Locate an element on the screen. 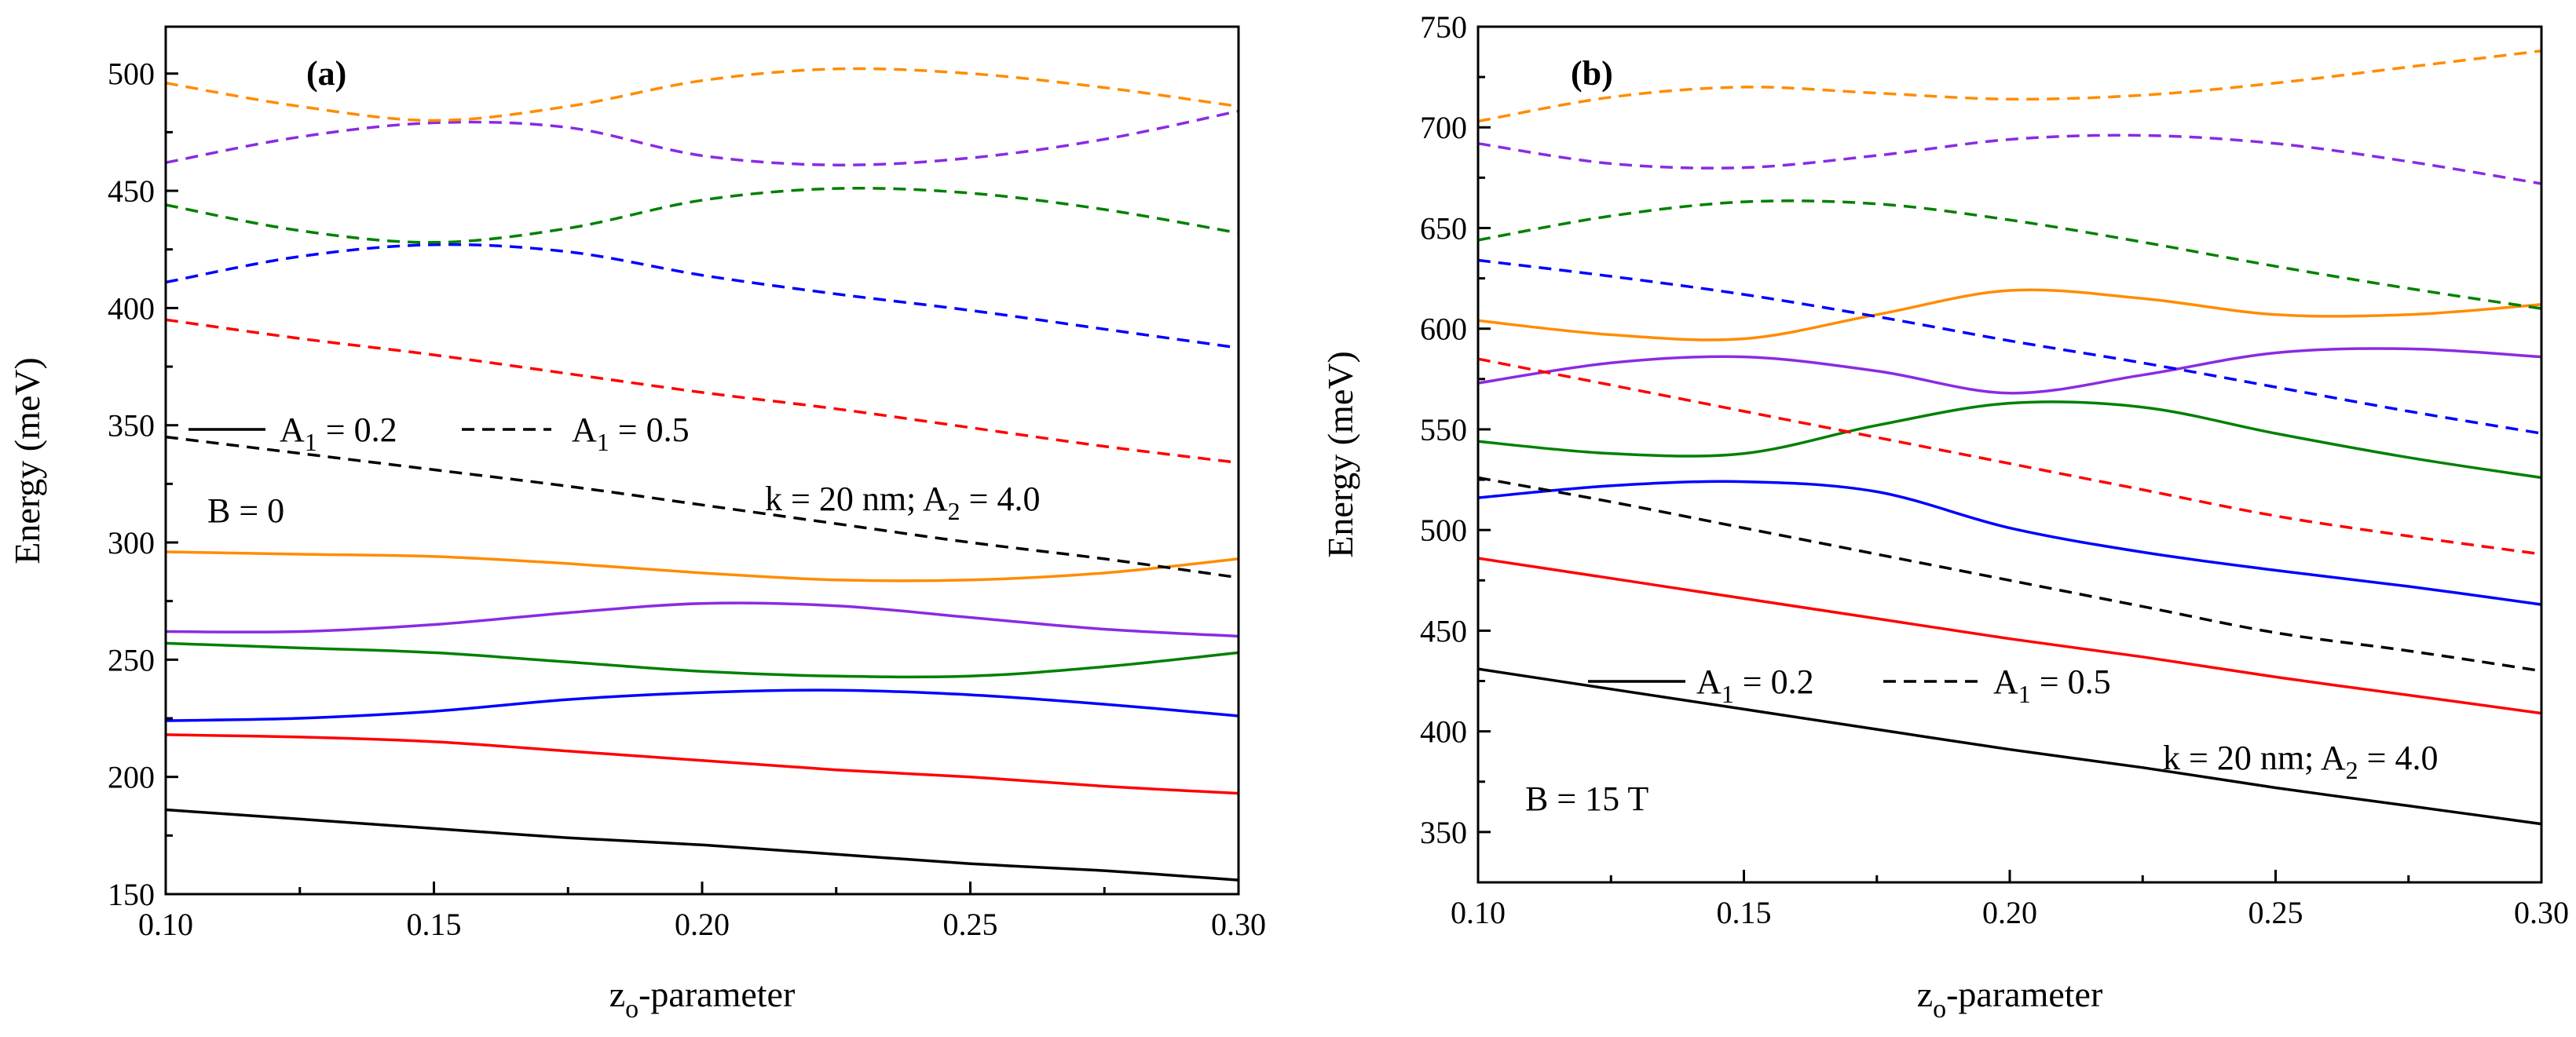  panel-b-label: (b) is located at coordinates (1592, 73).